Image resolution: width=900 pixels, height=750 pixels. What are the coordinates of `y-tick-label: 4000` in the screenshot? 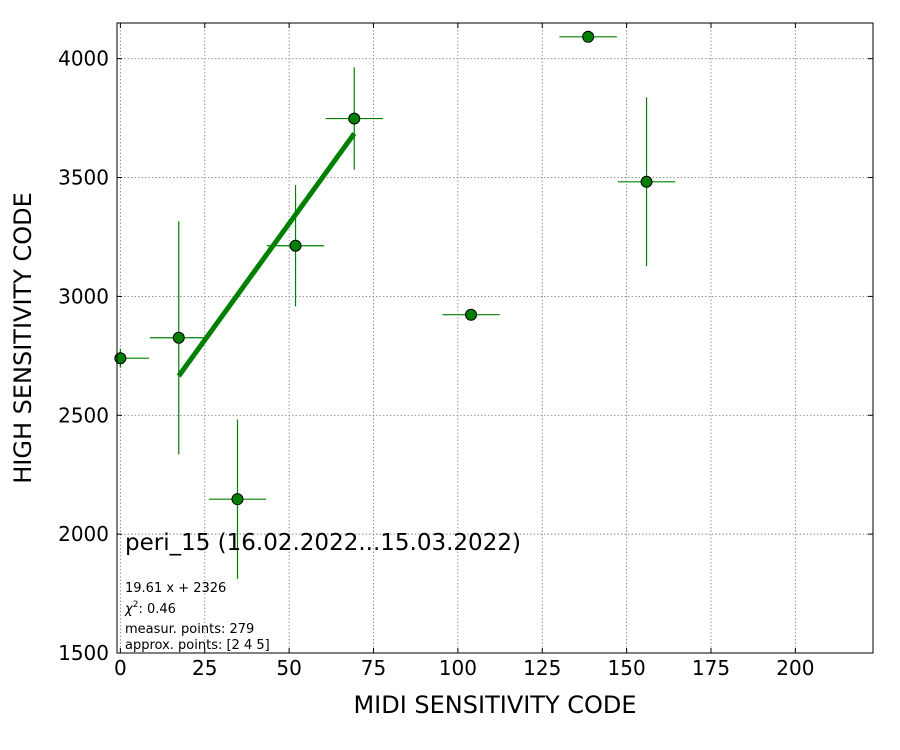 It's located at (83, 59).